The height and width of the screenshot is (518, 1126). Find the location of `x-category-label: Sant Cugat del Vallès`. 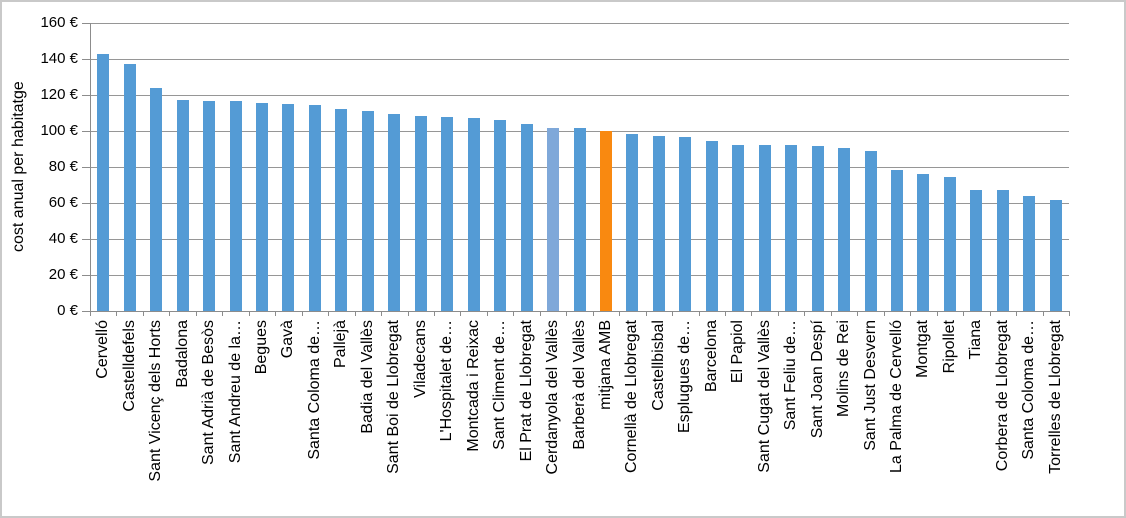

x-category-label: Sant Cugat del Vallès is located at coordinates (764, 396).